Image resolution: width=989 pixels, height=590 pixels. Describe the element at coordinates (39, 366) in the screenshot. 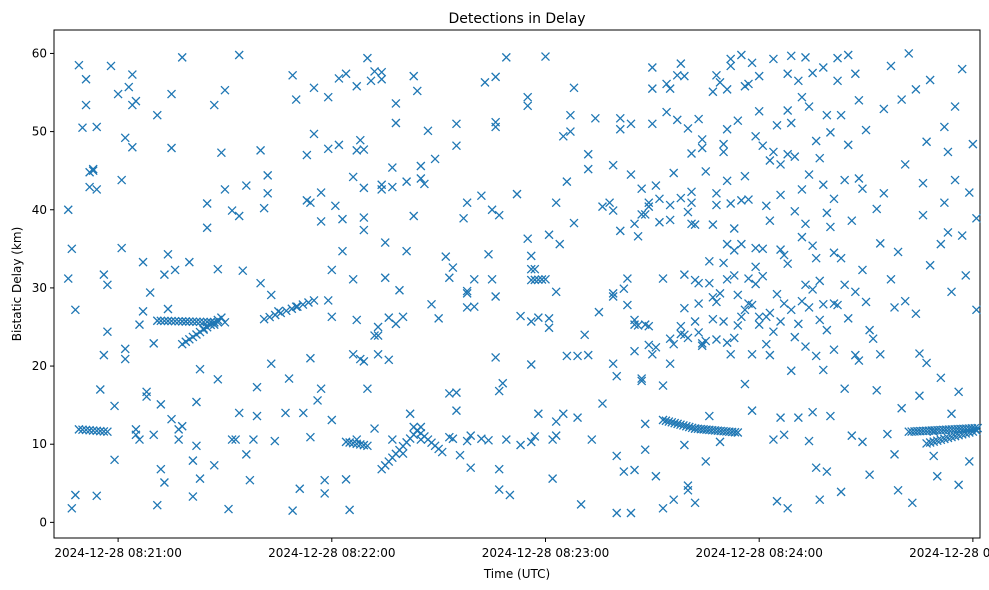

I see `y-tick-label: 20` at that location.